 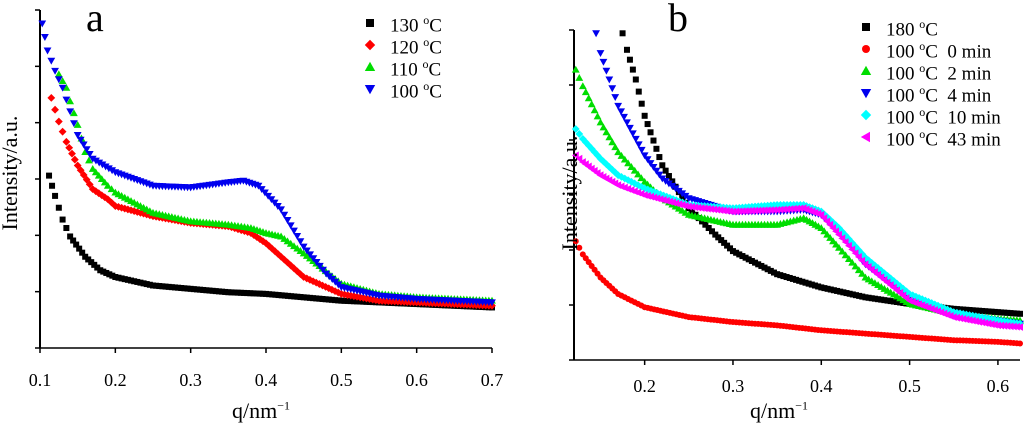 I want to click on y-axis-label-a: Intensity/a.u., so click(x=11, y=173).